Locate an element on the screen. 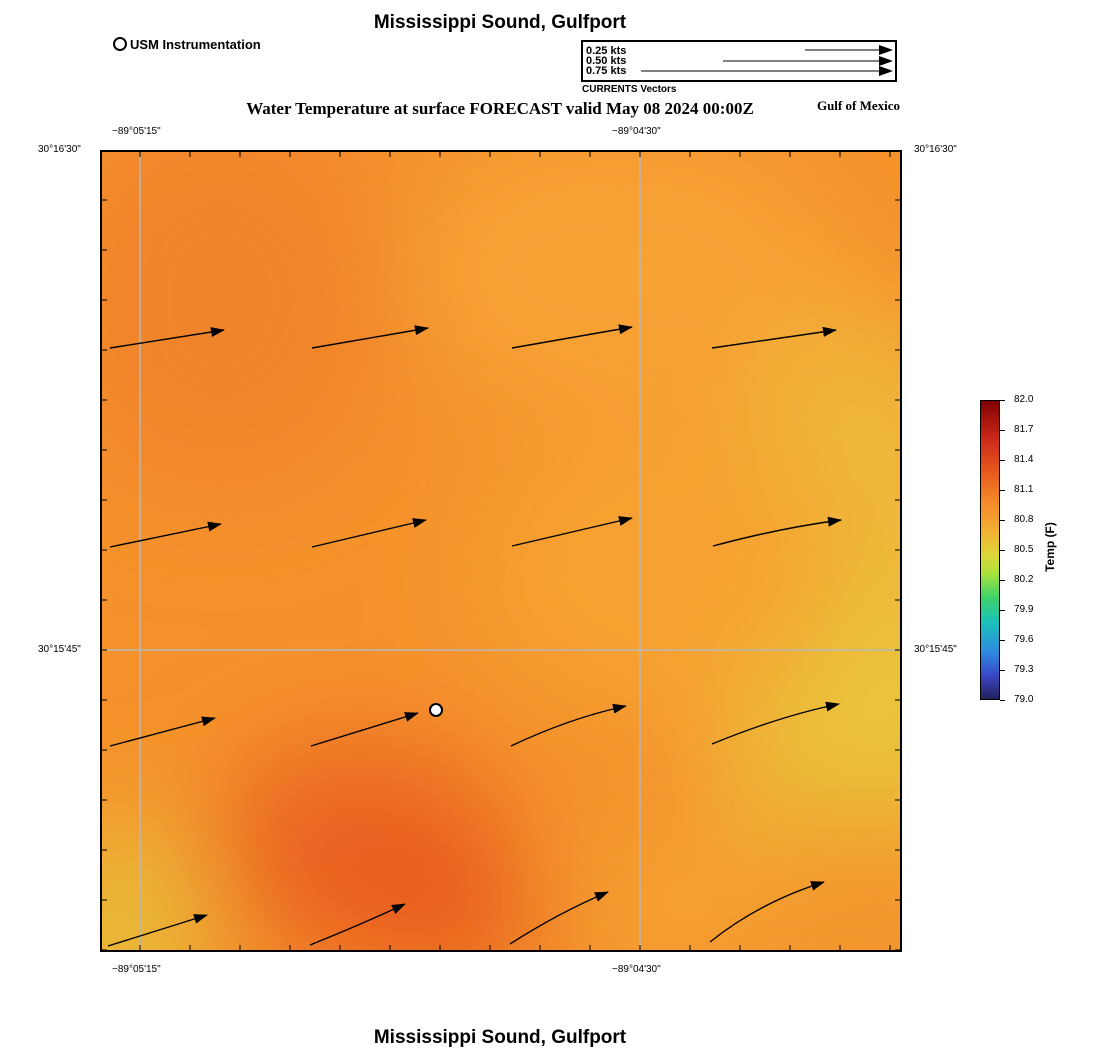 This screenshot has width=1100, height=1050. colorbar-tick-label: 79.3 is located at coordinates (1024, 669).